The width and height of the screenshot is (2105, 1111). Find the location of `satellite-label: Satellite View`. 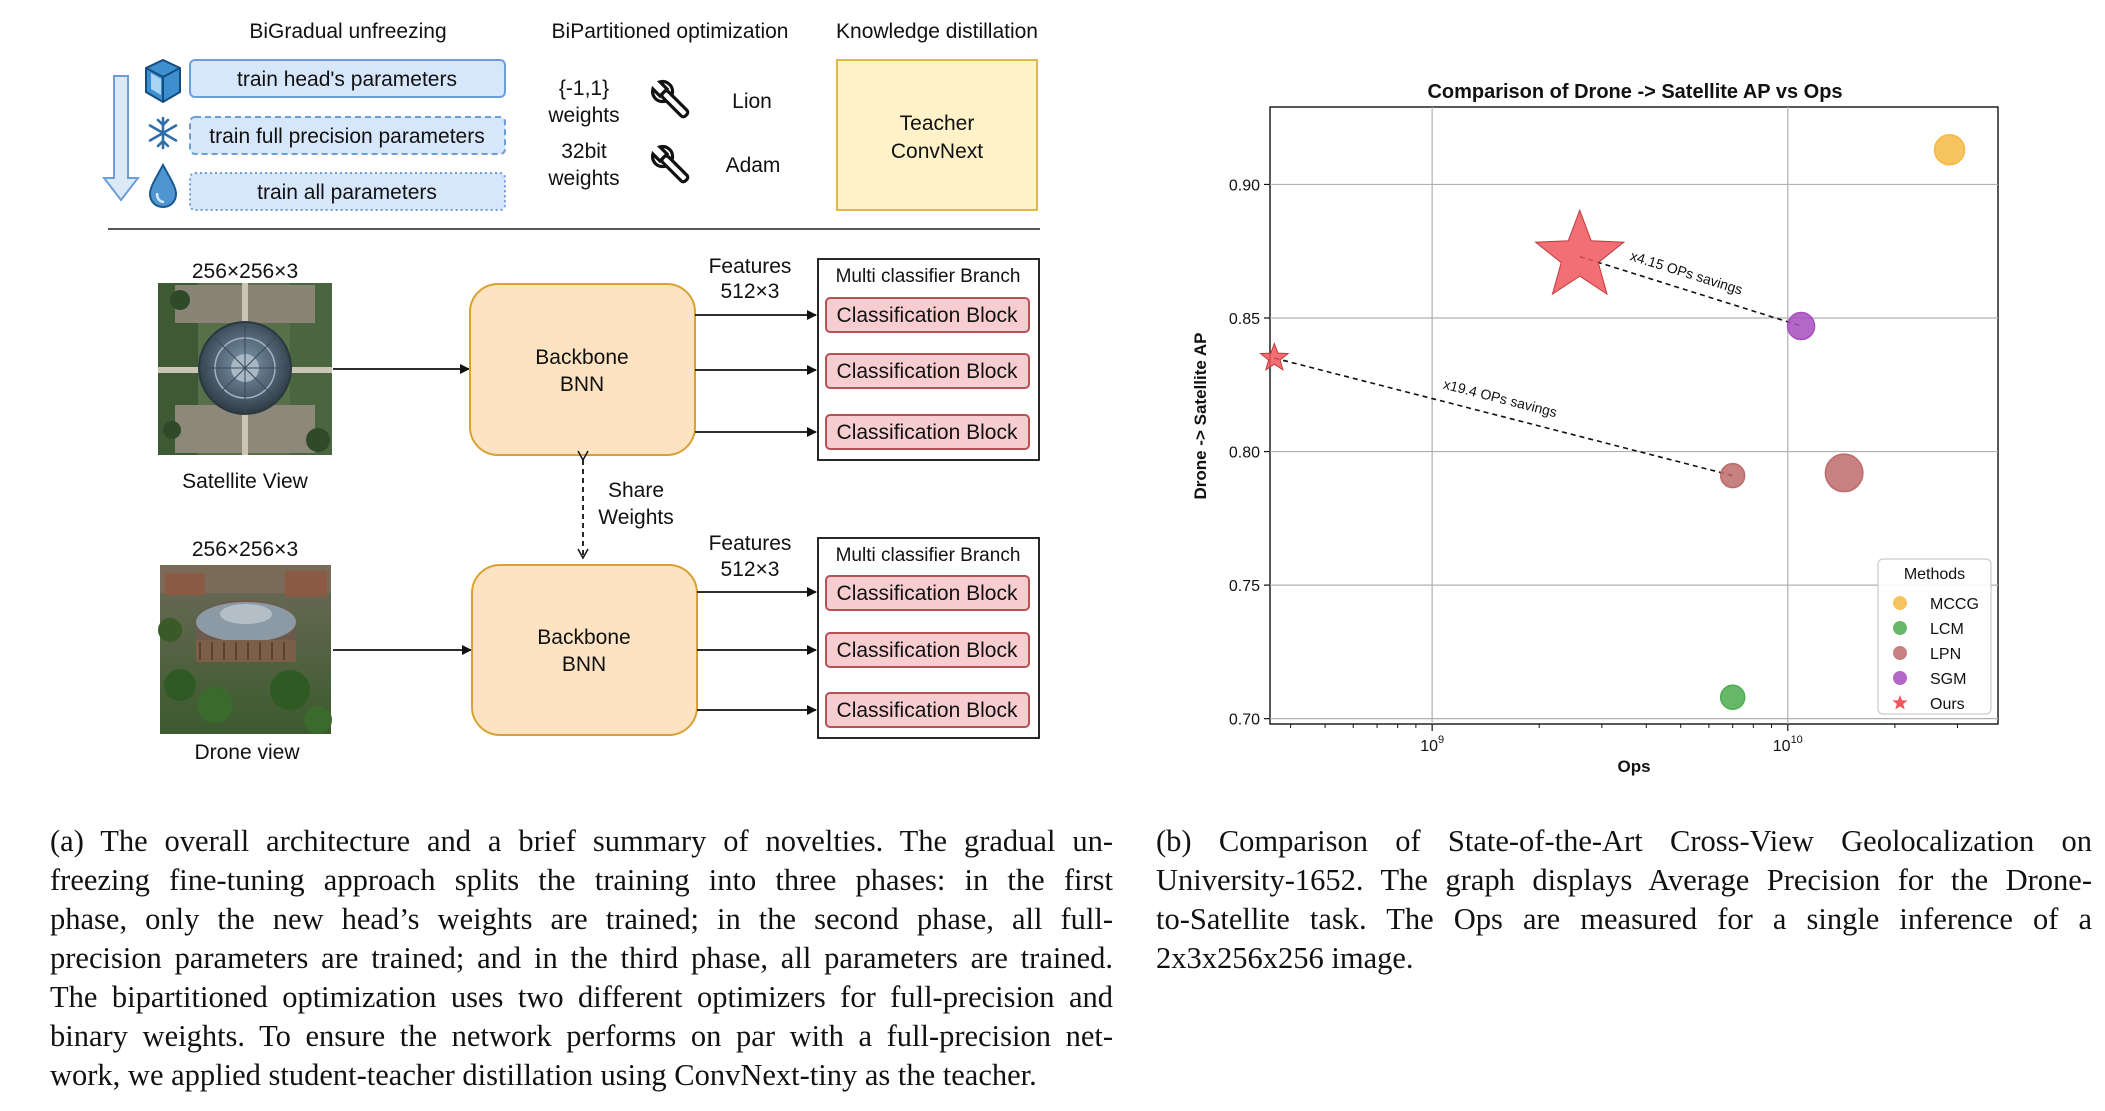

satellite-label: Satellite View is located at coordinates (245, 481).